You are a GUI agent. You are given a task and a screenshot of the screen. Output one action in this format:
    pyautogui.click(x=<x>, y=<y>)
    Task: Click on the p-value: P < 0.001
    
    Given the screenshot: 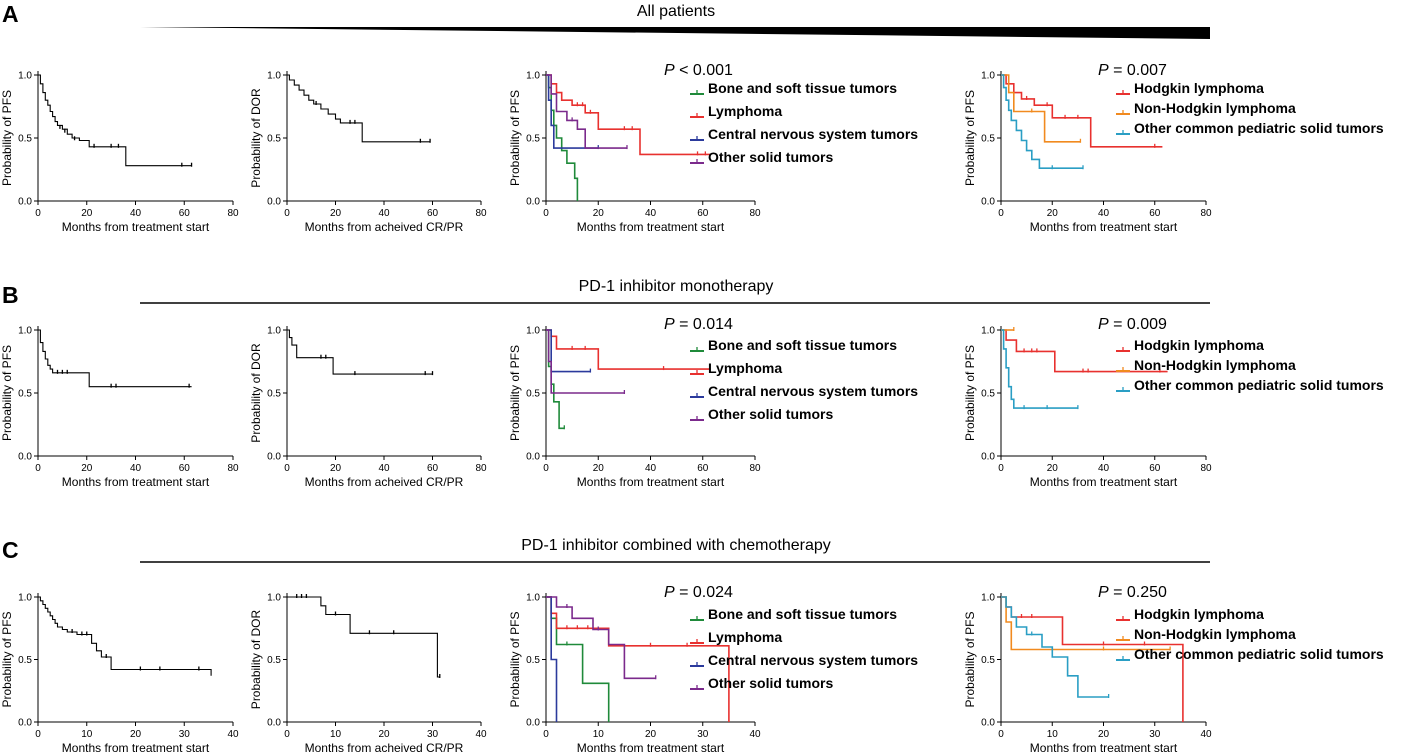 What is the action you would take?
    pyautogui.click(x=698, y=70)
    